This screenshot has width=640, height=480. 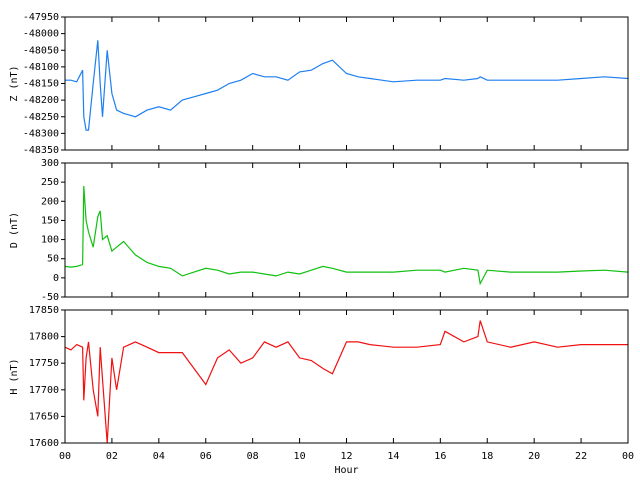 What do you see at coordinates (50, 220) in the screenshot?
I see `y-tick-label: 150` at bounding box center [50, 220].